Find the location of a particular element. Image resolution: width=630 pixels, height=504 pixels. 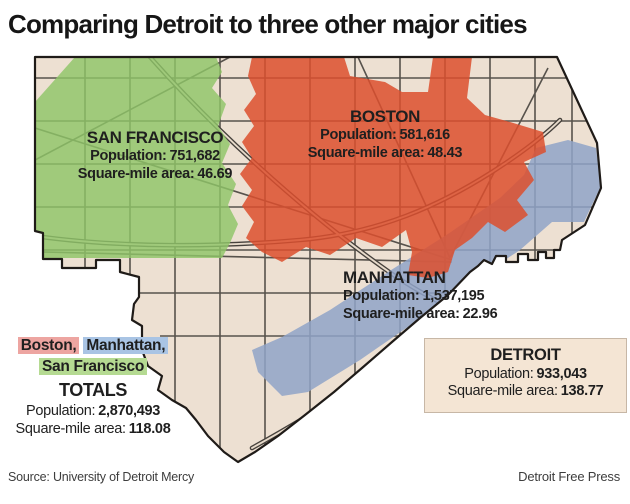

manhattan-highlight: Manhattan, is located at coordinates (126, 345).